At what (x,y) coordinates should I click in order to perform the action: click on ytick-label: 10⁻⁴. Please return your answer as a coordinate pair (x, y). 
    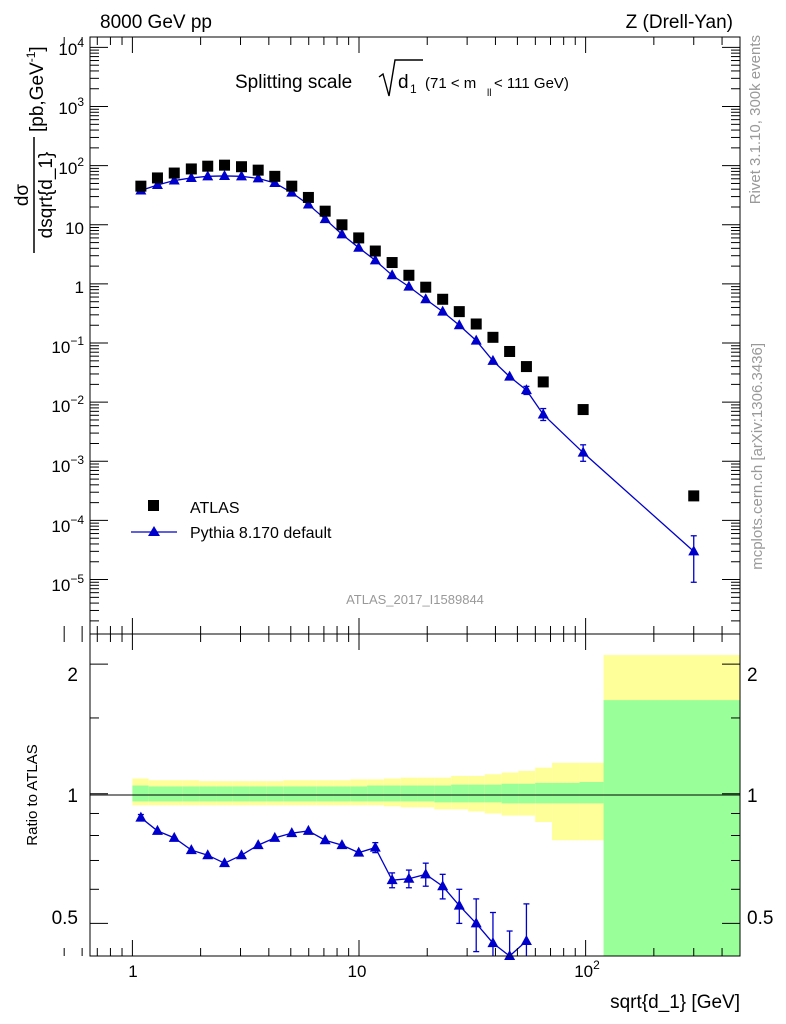
    Looking at the image, I should click on (67, 524).